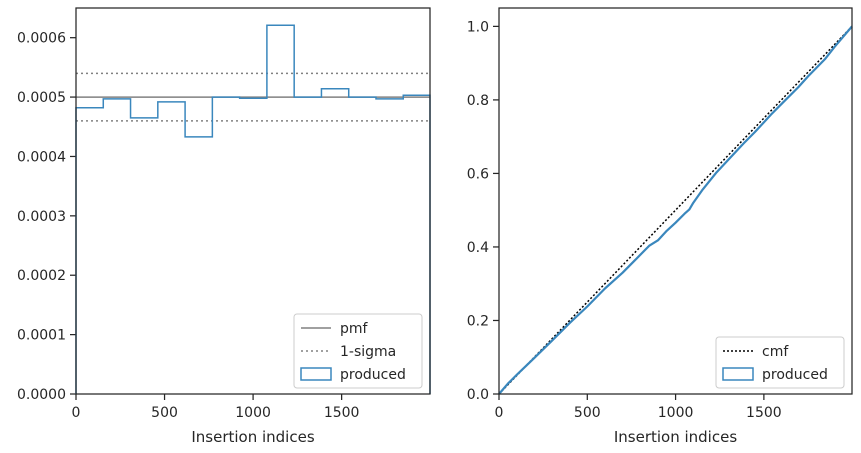 This screenshot has width=861, height=453. Describe the element at coordinates (253, 413) in the screenshot. I see `pmf-x-tick-label: 1000` at that location.